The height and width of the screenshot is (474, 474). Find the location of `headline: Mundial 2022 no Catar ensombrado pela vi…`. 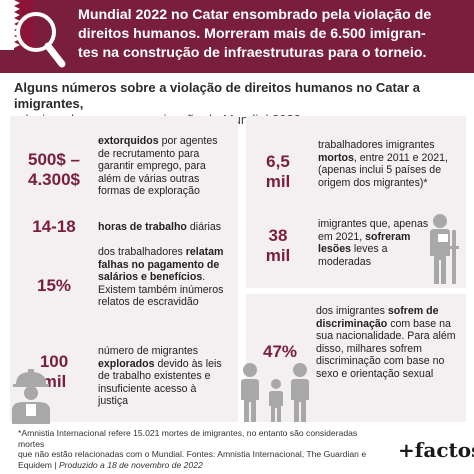

headline: Mundial 2022 no Catar ensombrado pela vi… is located at coordinates (255, 34).